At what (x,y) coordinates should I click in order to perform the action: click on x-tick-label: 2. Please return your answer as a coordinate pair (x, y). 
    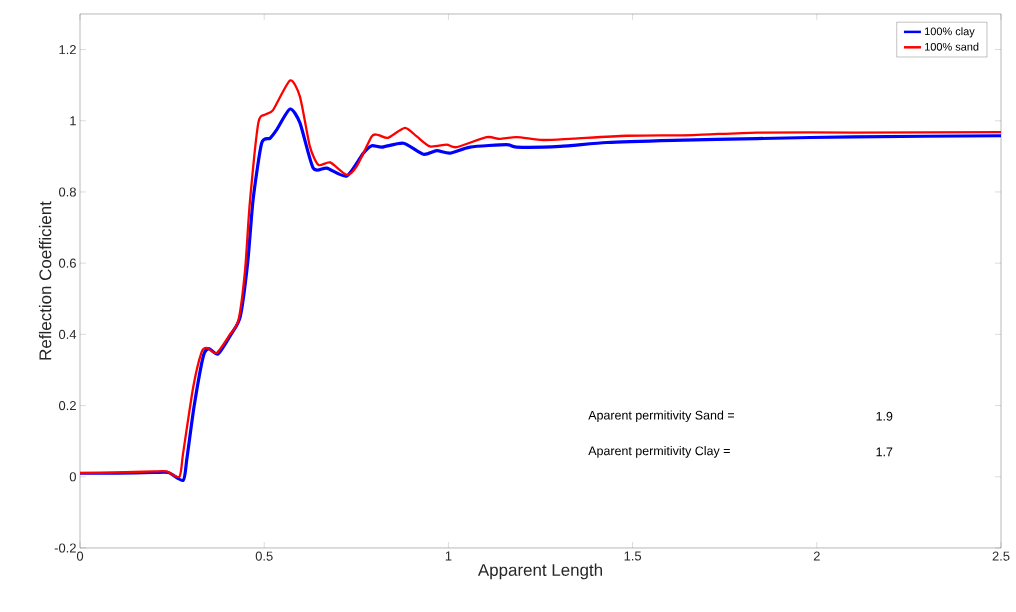
    Looking at the image, I should click on (816, 556).